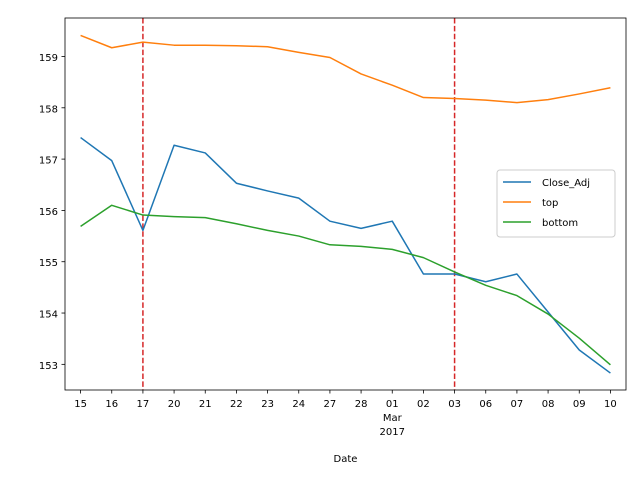 The image size is (640, 480). What do you see at coordinates (298, 404) in the screenshot?
I see `x-tick-label: 24` at bounding box center [298, 404].